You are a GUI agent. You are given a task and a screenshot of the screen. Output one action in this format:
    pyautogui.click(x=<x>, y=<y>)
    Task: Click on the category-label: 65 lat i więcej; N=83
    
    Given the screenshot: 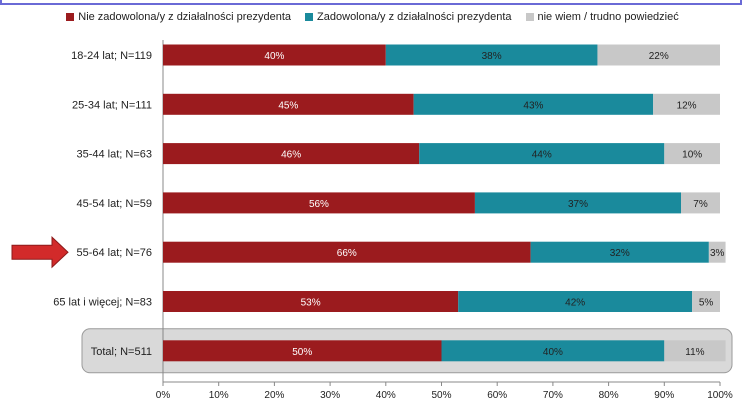 What is the action you would take?
    pyautogui.click(x=102, y=303)
    